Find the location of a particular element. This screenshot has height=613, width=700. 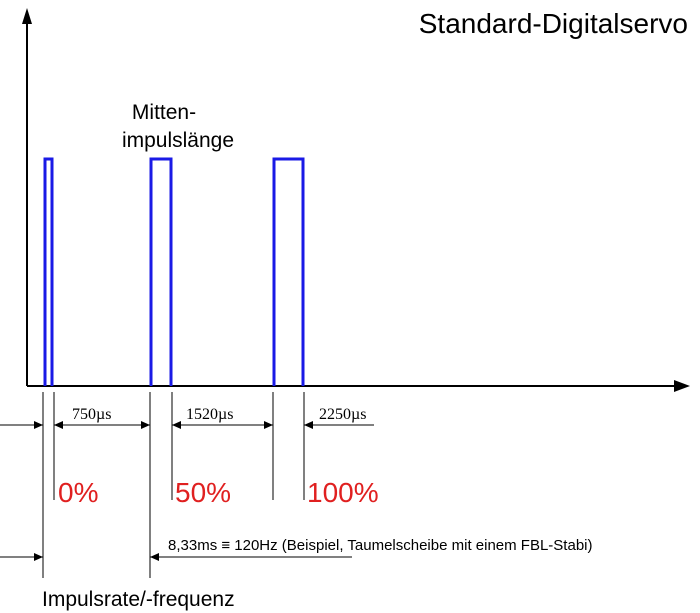

pulse-50-percent is located at coordinates (161, 271).